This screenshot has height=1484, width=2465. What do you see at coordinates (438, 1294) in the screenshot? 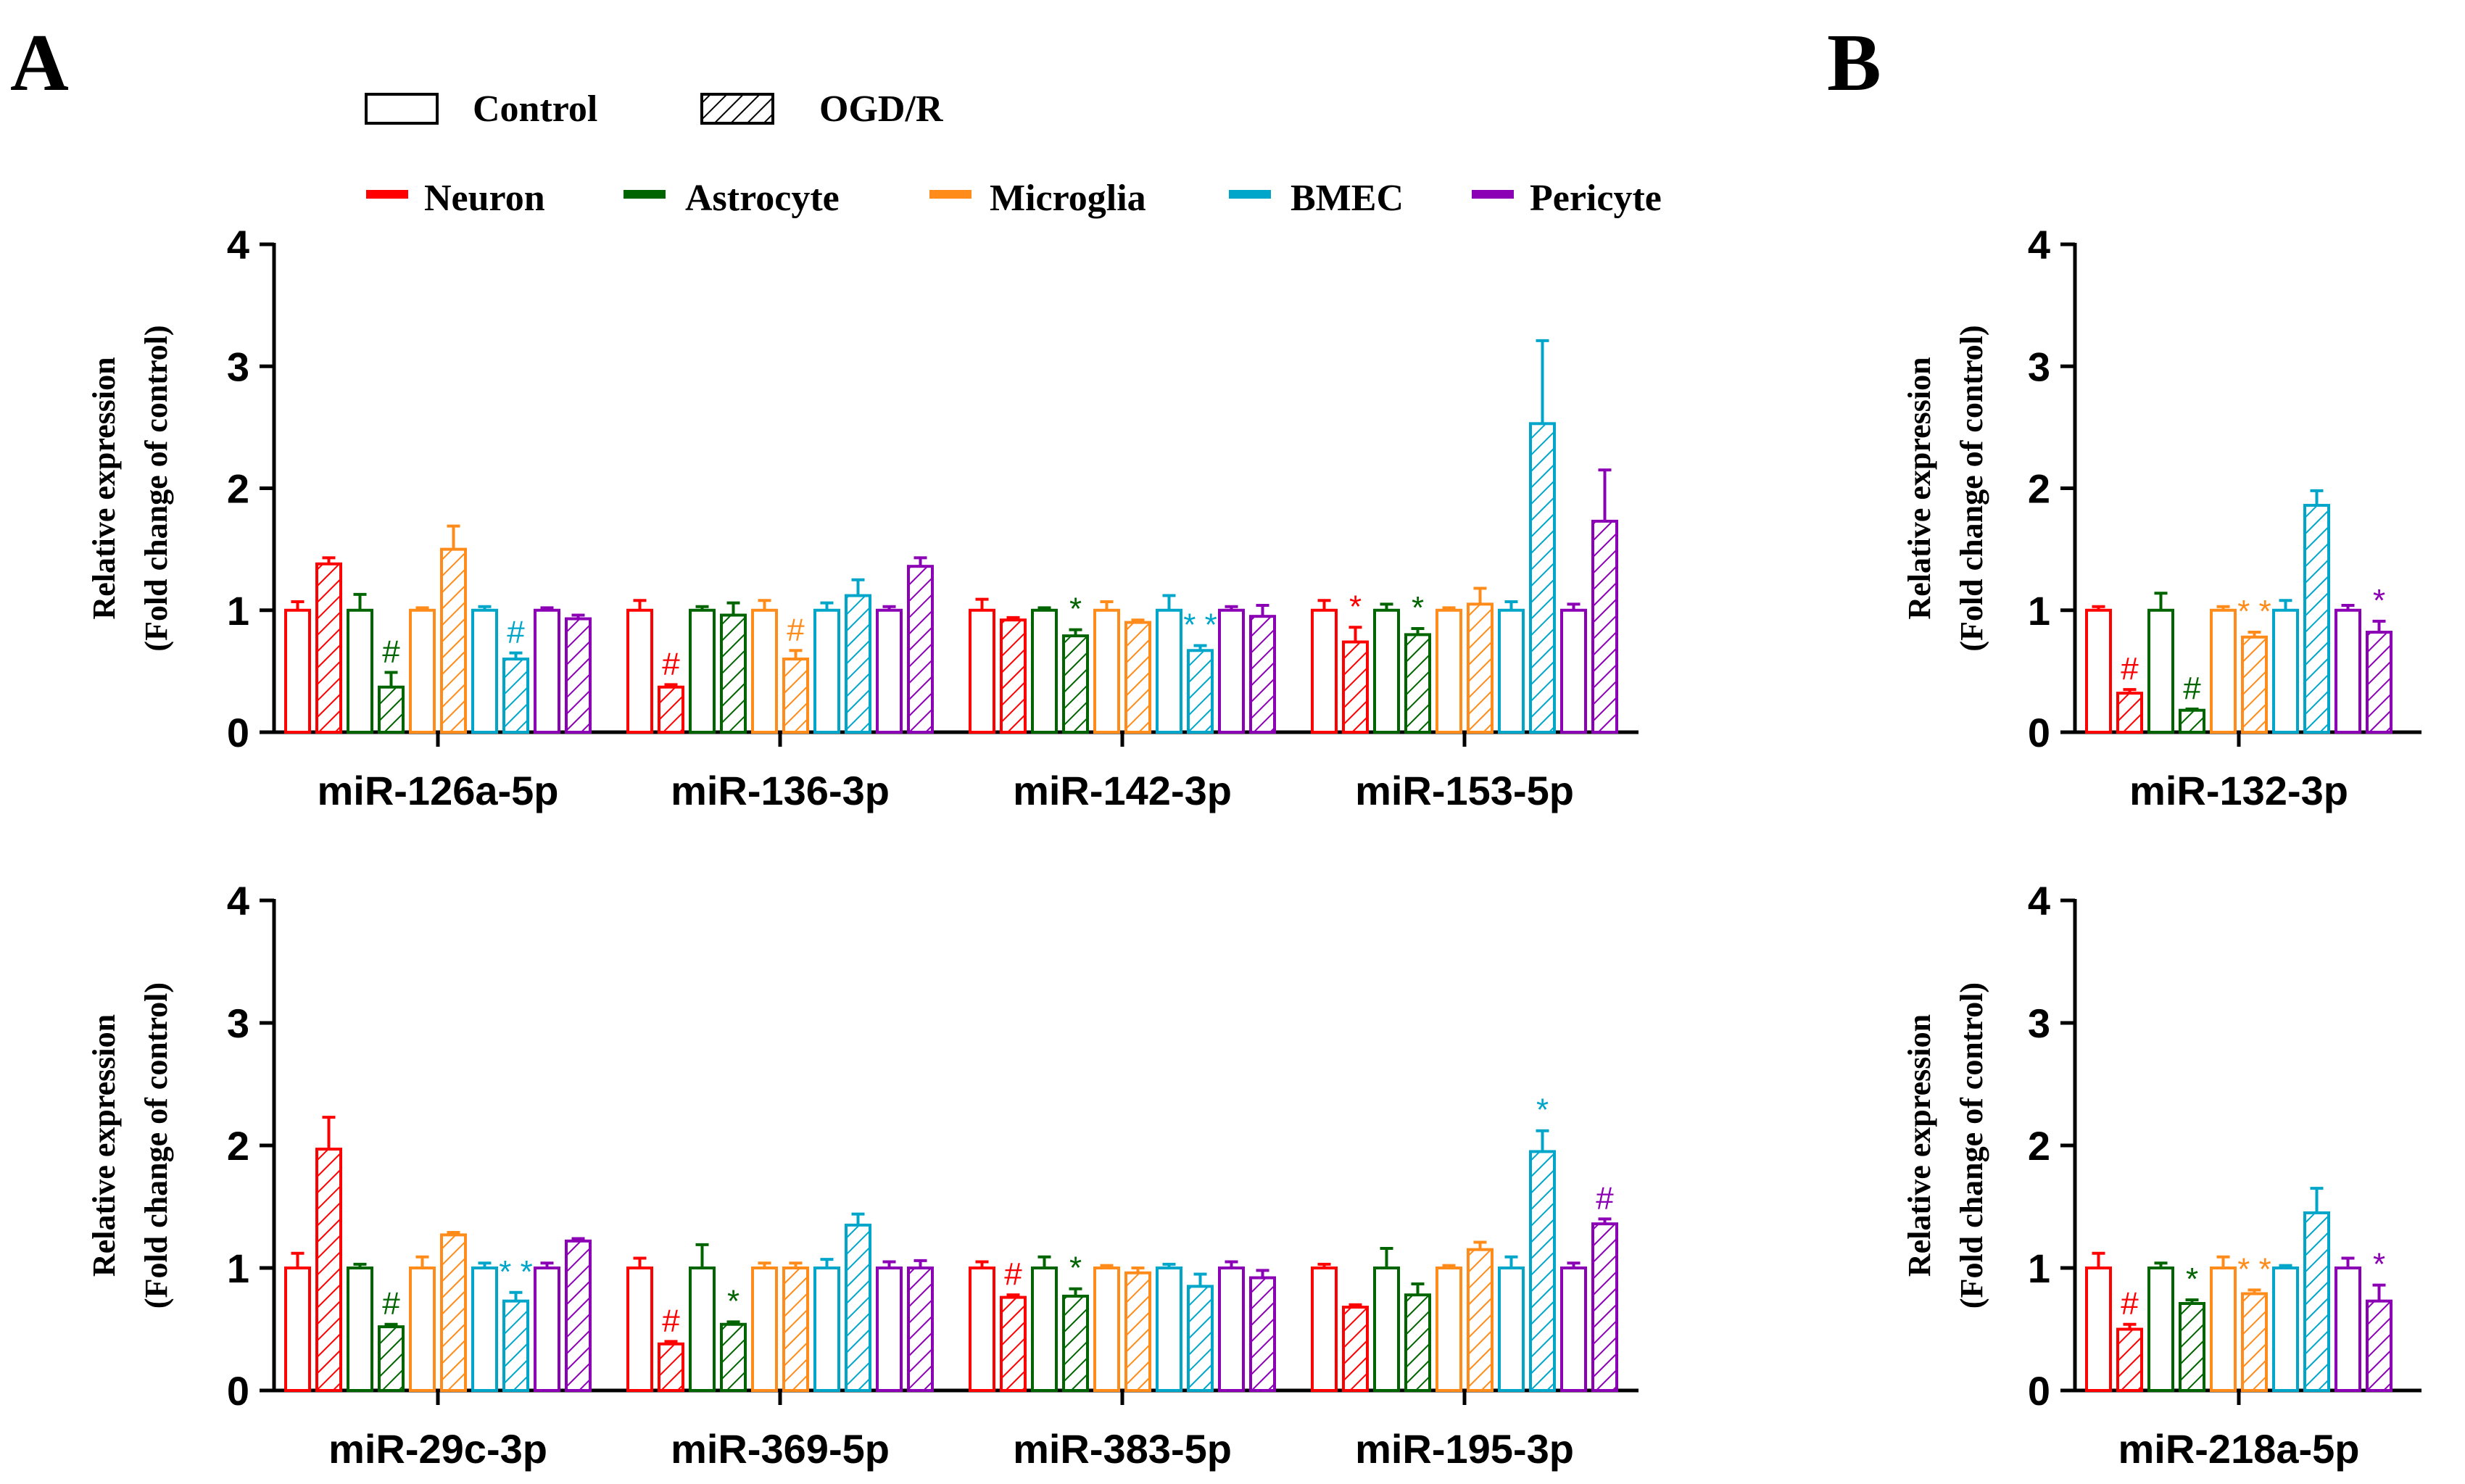
I see `group-mir-29c-3p: # * * miR-29c-3p` at bounding box center [438, 1294].